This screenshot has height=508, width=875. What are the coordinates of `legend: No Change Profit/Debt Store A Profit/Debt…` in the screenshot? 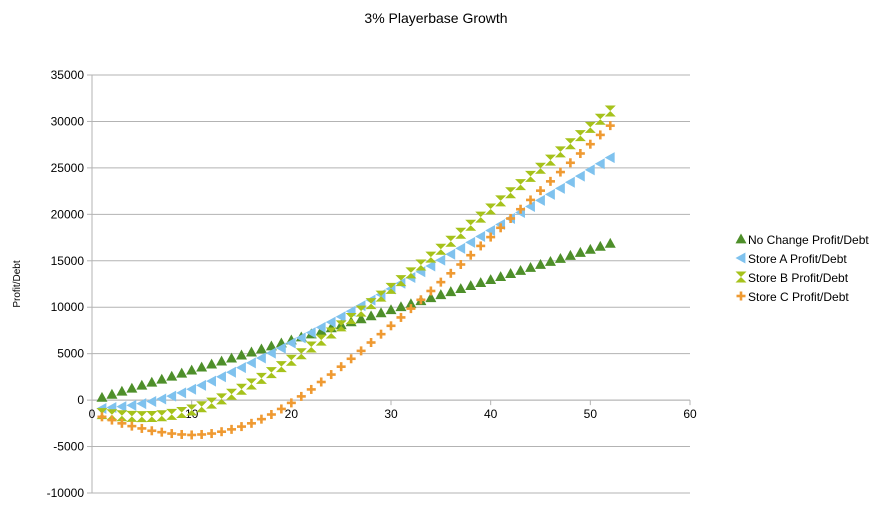 It's located at (802, 268).